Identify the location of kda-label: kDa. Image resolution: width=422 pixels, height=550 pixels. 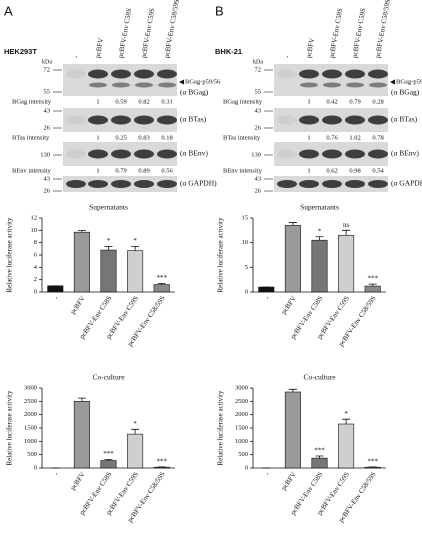
(47, 62).